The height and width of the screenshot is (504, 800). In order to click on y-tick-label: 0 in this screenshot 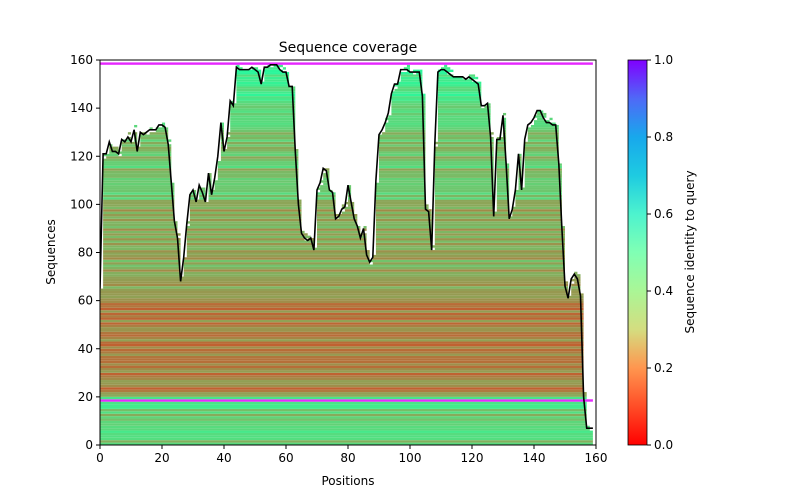, I will do `click(89, 445)`.